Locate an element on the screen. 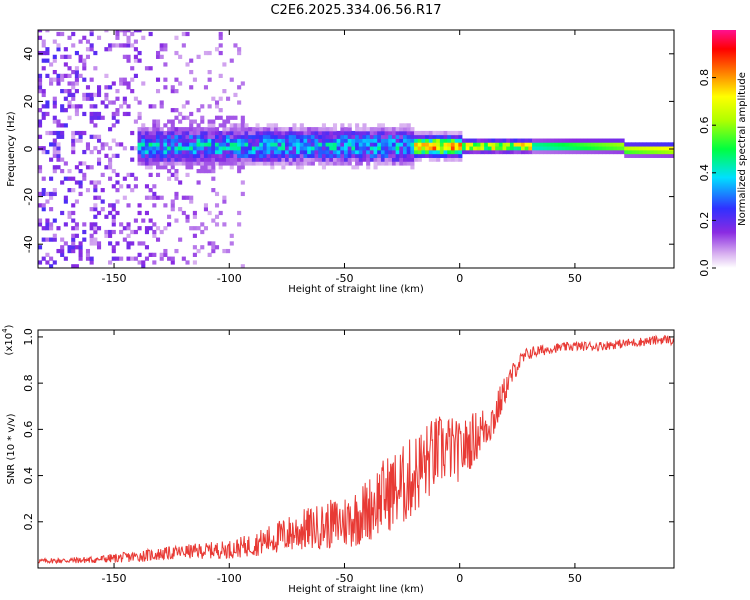 The height and width of the screenshot is (600, 750). x-tick-label: -150 is located at coordinates (114, 278).